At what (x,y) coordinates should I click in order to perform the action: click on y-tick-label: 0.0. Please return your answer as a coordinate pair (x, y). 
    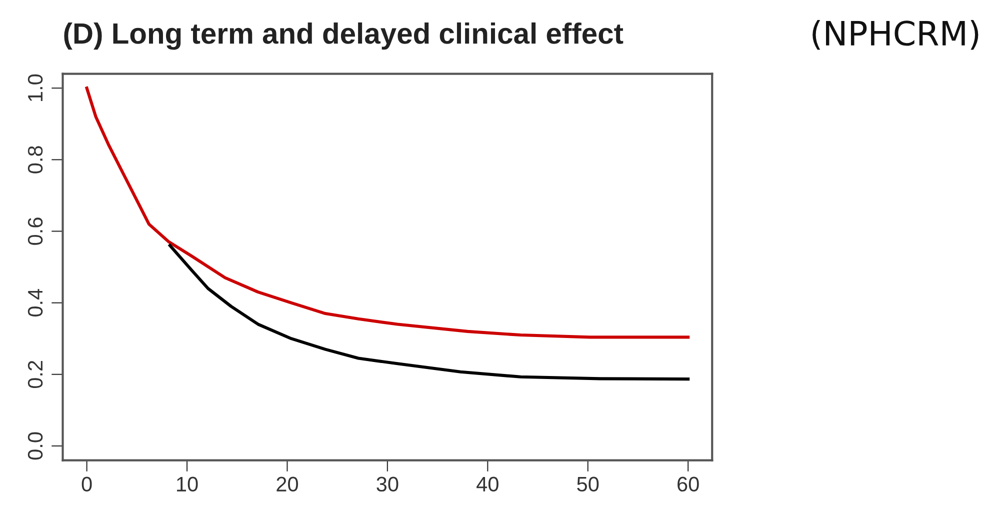
    Looking at the image, I should click on (35, 446).